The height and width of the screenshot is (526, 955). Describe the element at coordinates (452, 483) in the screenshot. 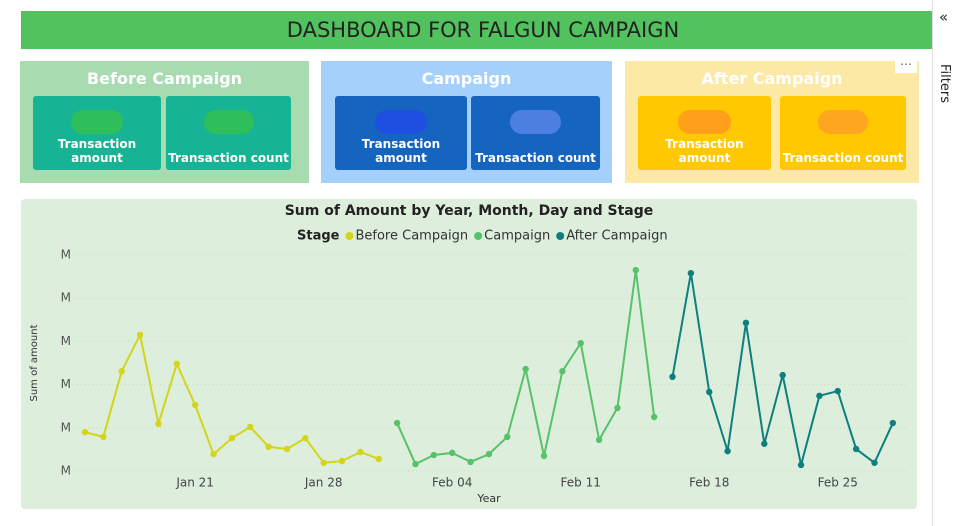

I see `x-tick-label: Feb 04` at that location.